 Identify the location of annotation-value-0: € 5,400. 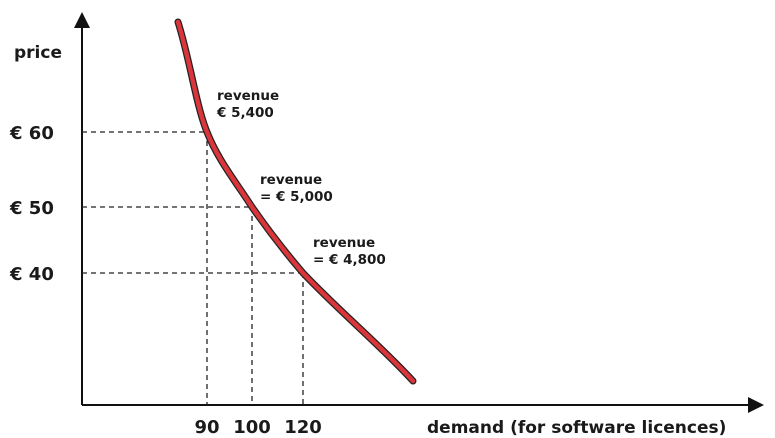
(245, 113).